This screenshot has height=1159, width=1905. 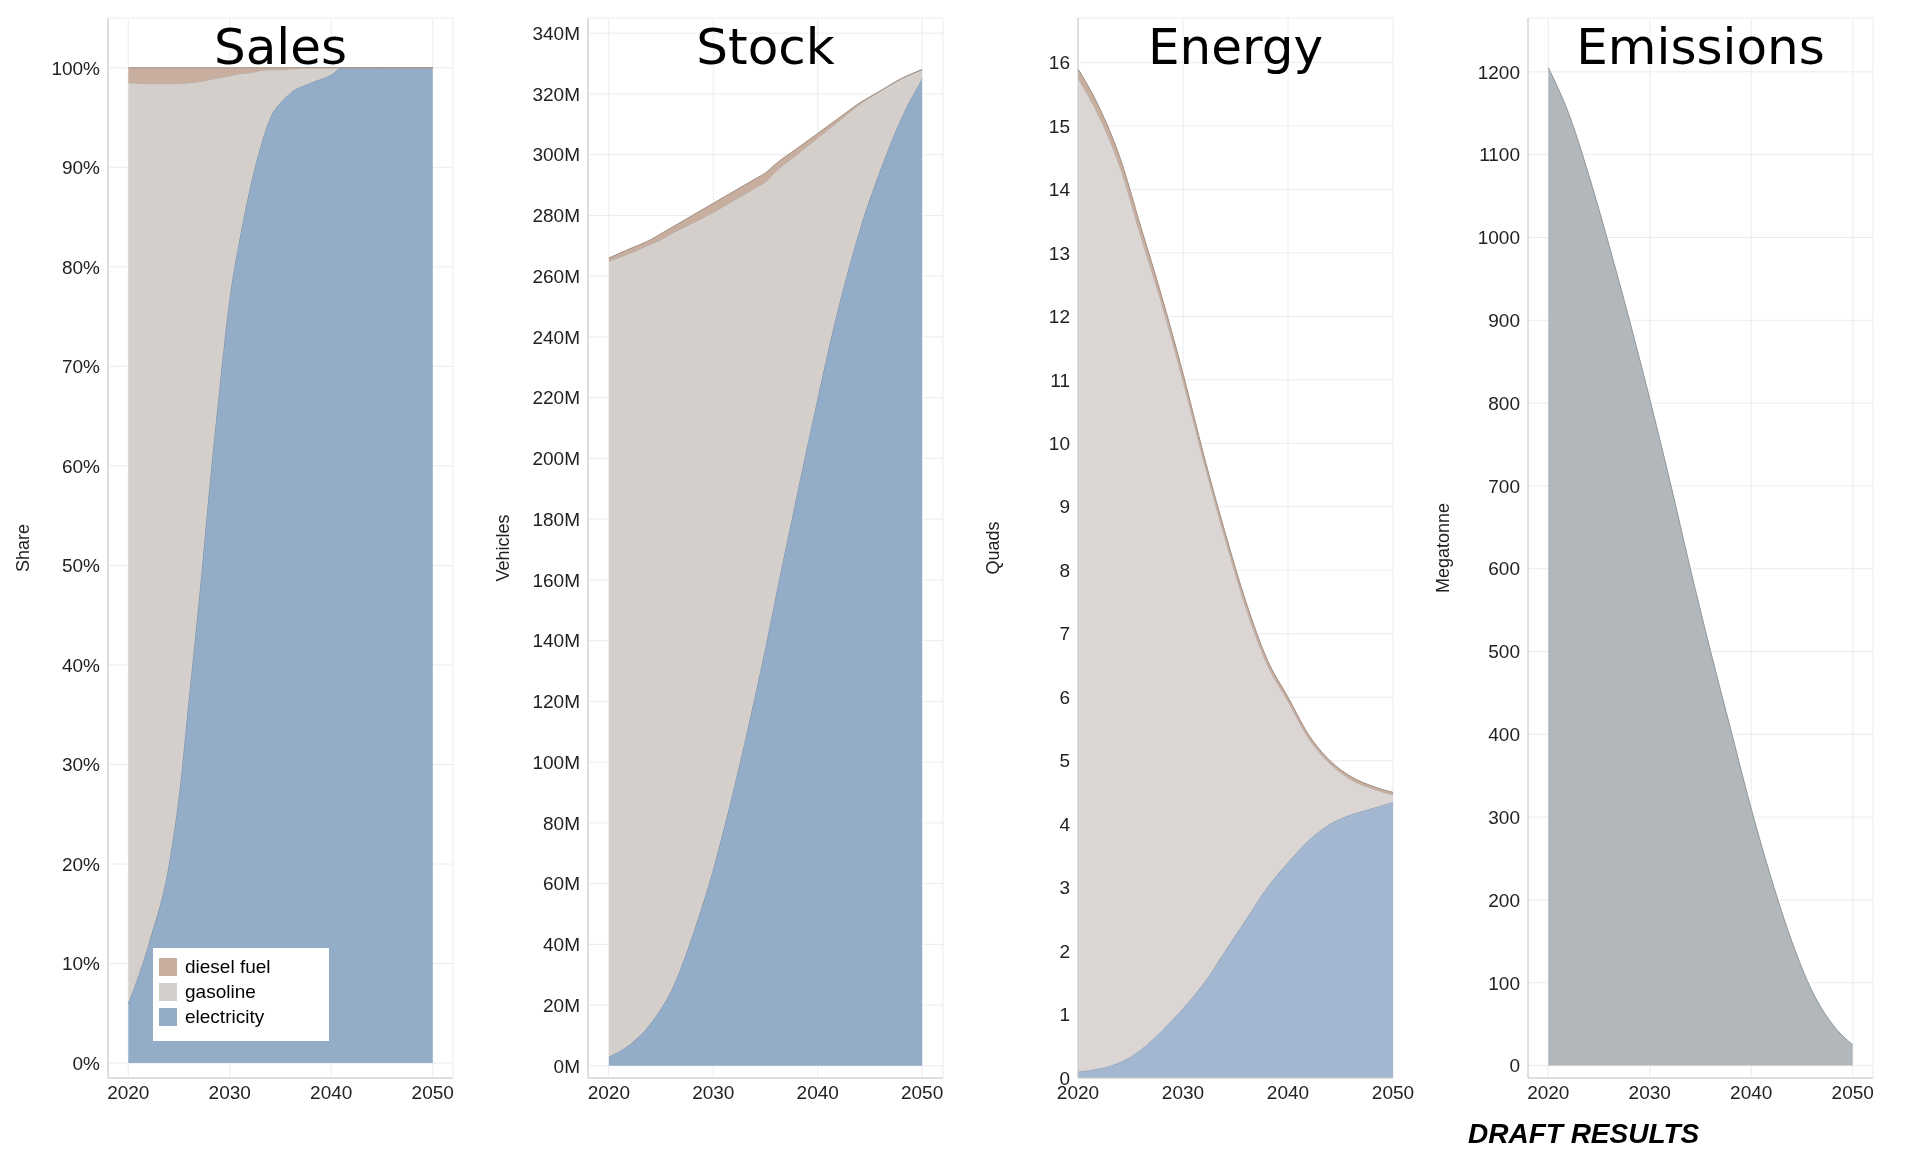 What do you see at coordinates (1498, 72) in the screenshot?
I see `y-tick-label: 1200` at bounding box center [1498, 72].